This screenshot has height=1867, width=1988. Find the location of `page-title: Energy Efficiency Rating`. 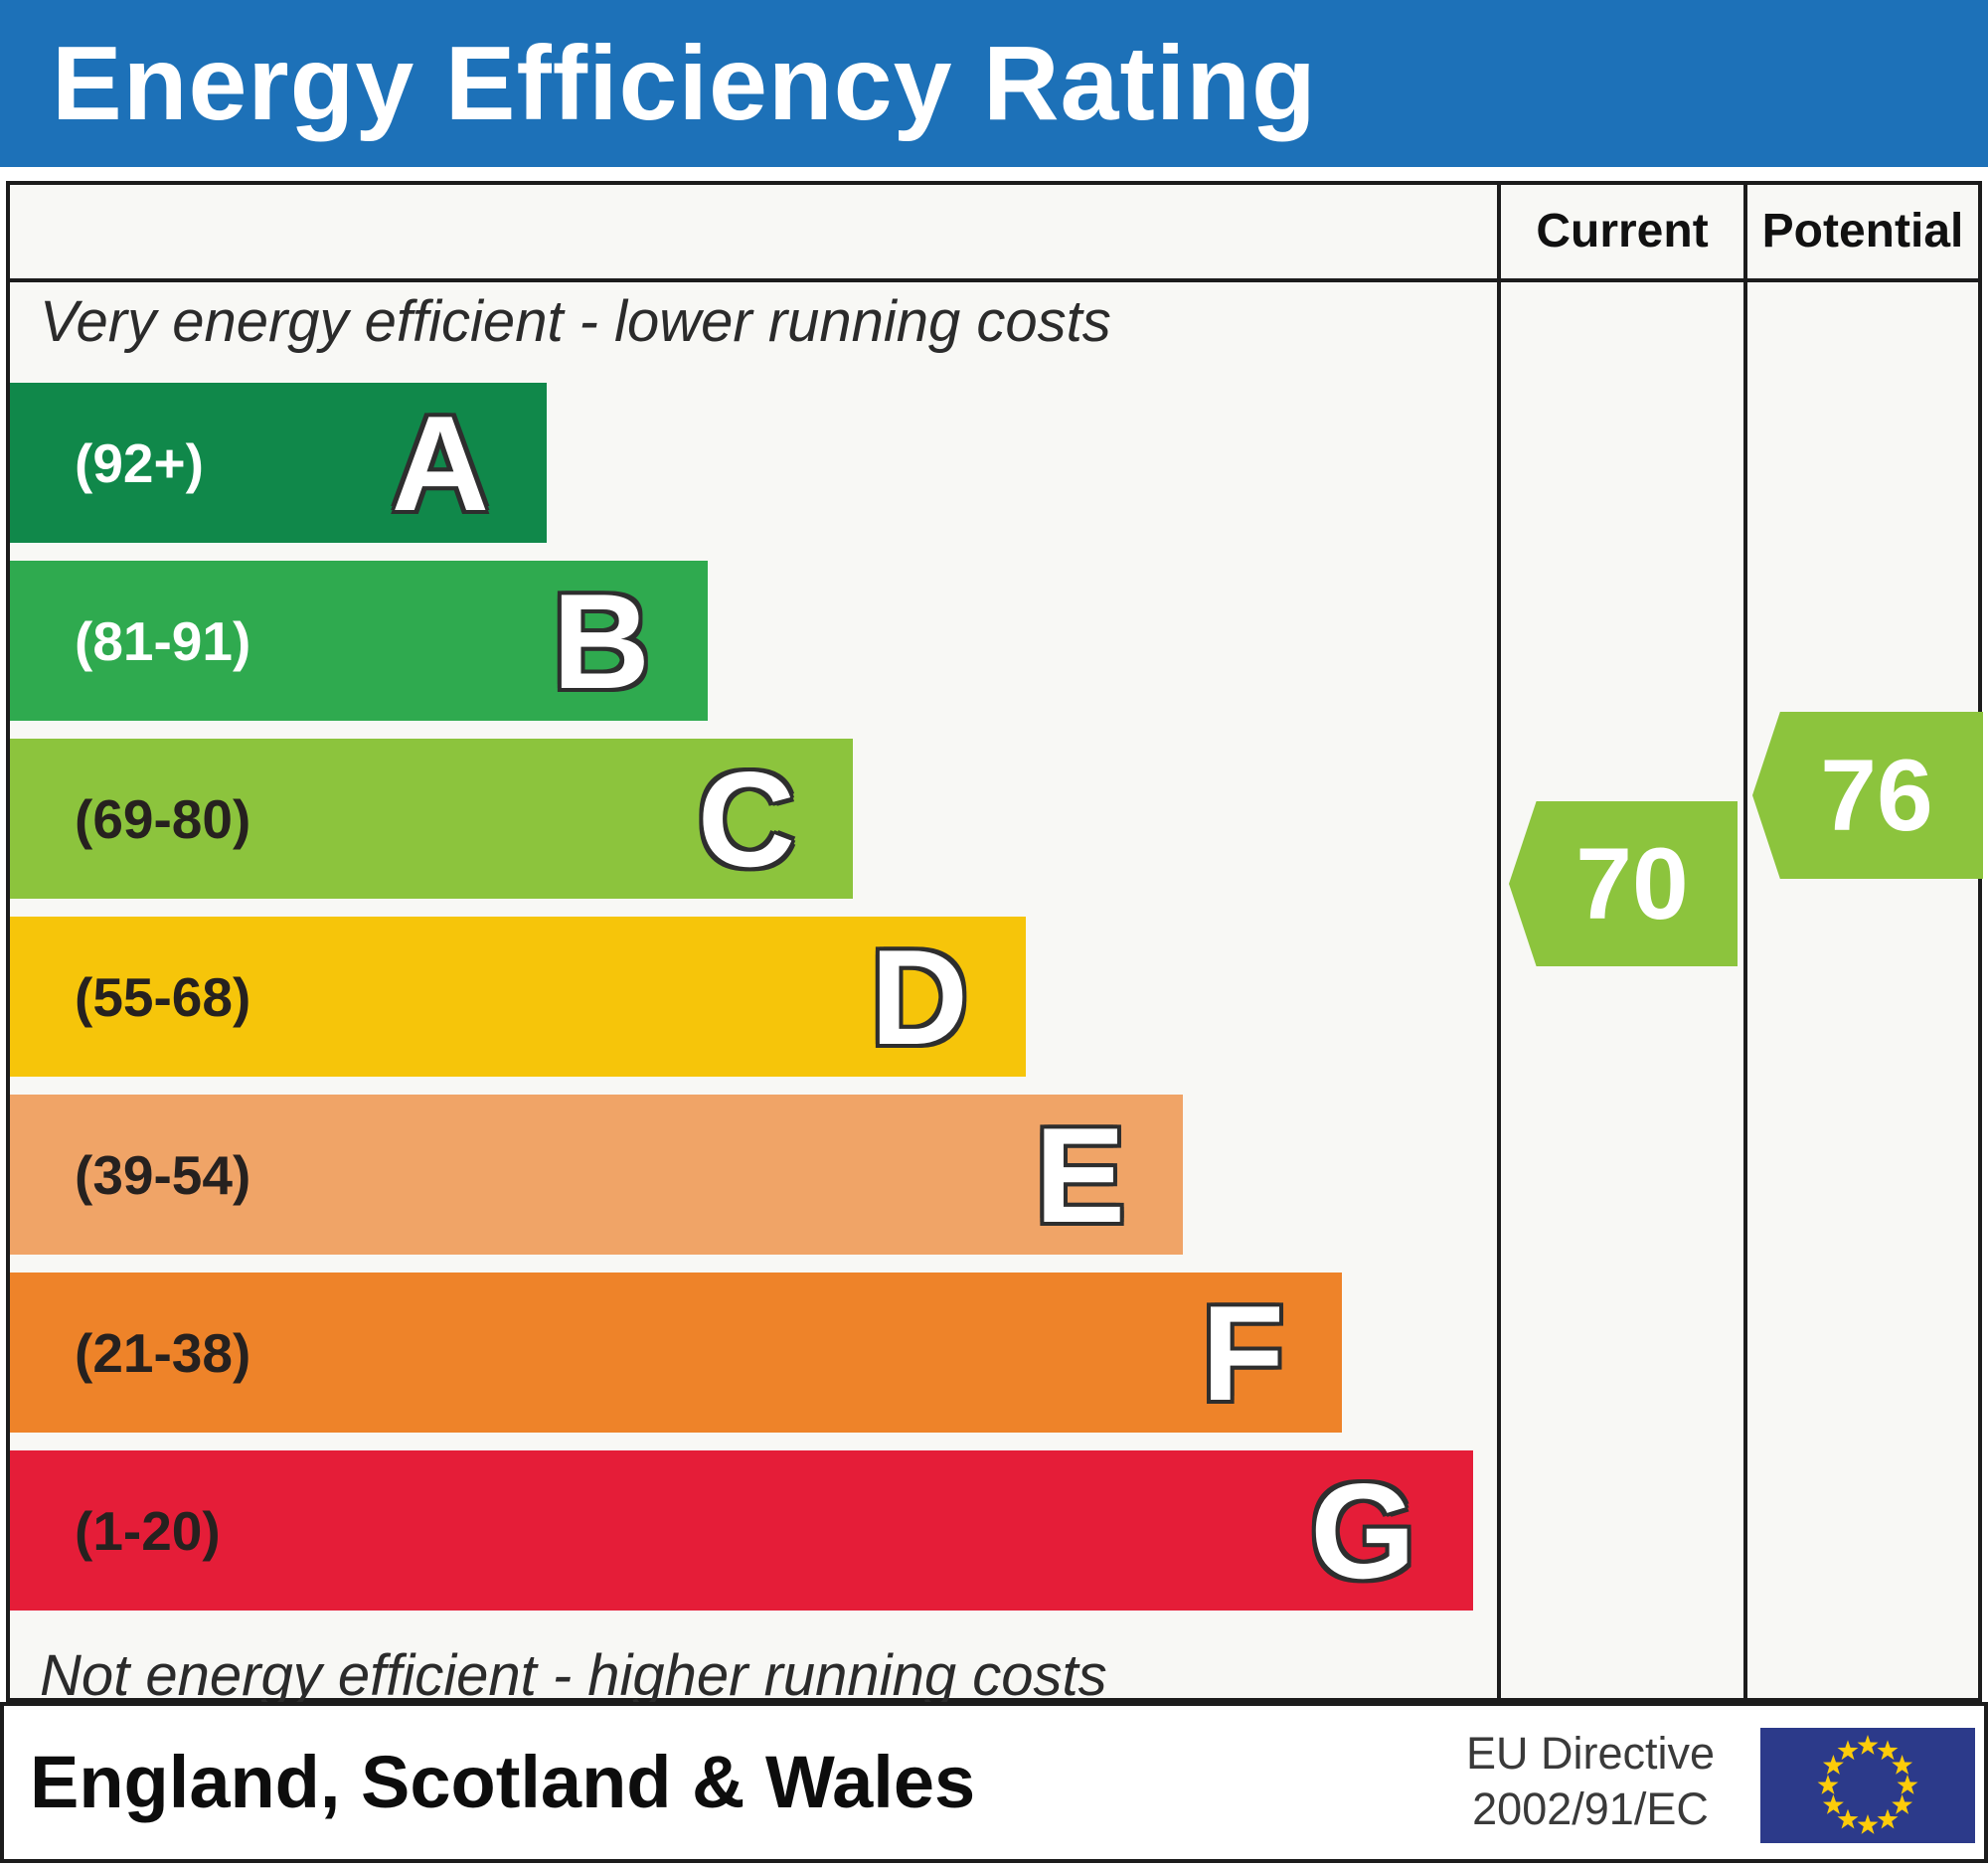

page-title: Energy Efficiency Rating is located at coordinates (684, 83).